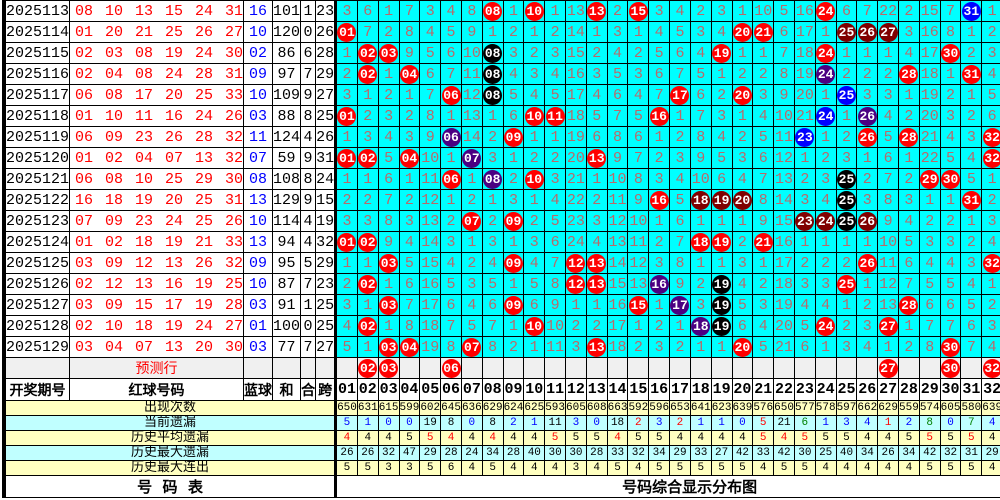 The image size is (1000, 500). What do you see at coordinates (990, 389) in the screenshot?
I see `header-number-32: 32` at bounding box center [990, 389].